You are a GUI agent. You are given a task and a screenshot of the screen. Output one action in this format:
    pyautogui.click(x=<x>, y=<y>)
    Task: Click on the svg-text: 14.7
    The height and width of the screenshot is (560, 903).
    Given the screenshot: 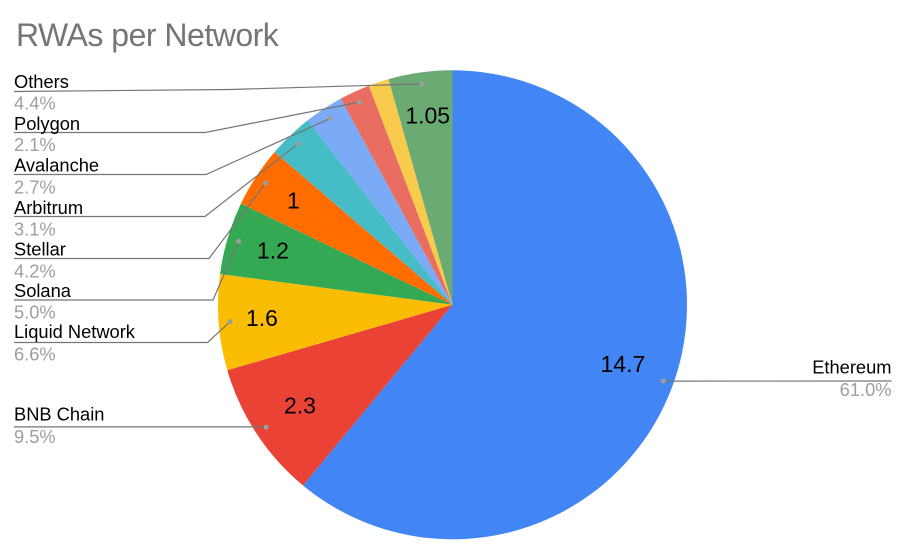 What is the action you would take?
    pyautogui.click(x=623, y=364)
    